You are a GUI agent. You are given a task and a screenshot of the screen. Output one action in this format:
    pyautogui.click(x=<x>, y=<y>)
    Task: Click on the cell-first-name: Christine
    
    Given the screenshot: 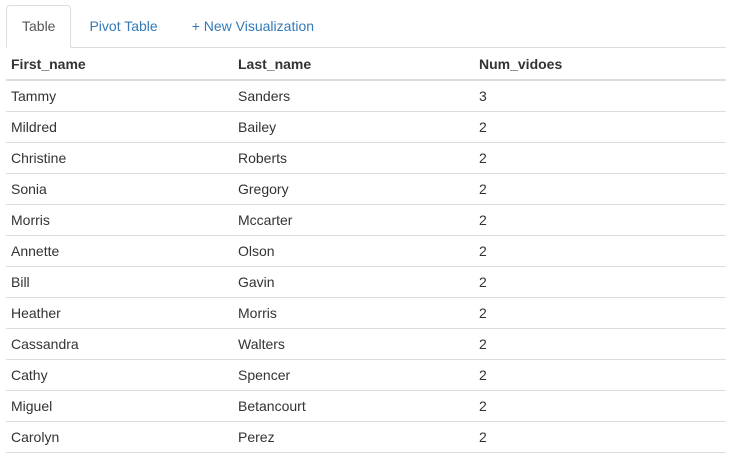 What is the action you would take?
    pyautogui.click(x=119, y=158)
    